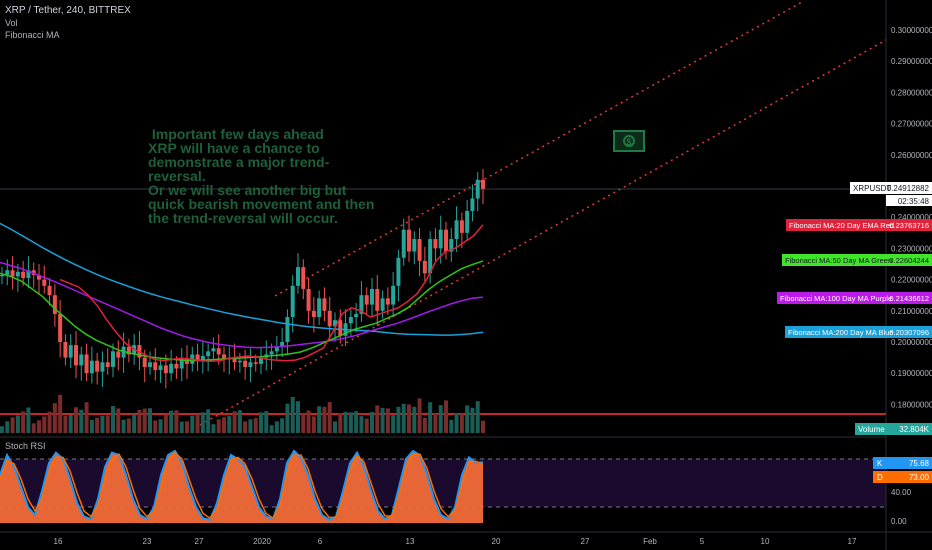 This screenshot has height=550, width=932. I want to click on label-ma20: Fibonacci MA:20 Day EMA Red 0.23763716, so click(859, 225).